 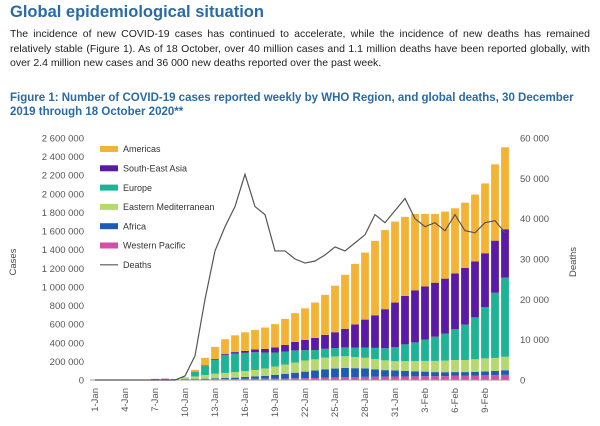 I want to click on legend-label: South-East Asia, so click(x=155, y=169).